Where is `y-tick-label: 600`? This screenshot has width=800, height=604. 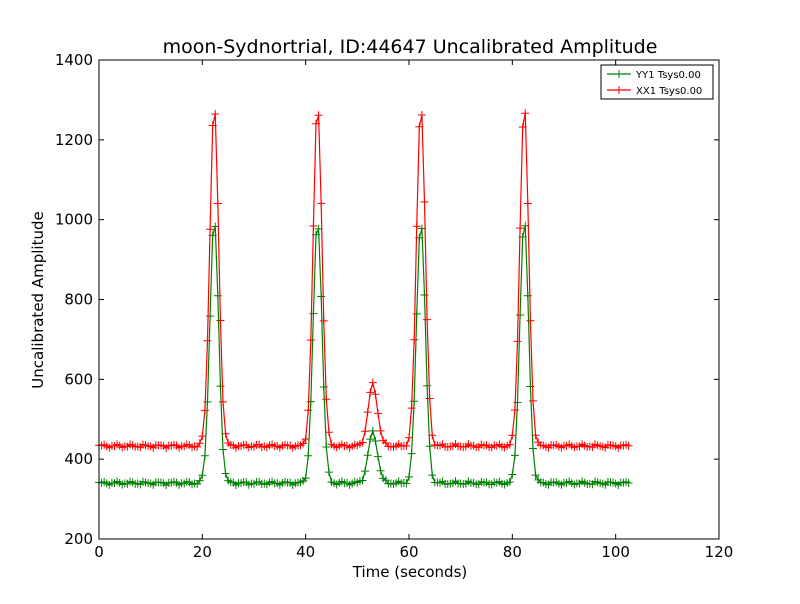 y-tick-label: 600 is located at coordinates (78, 379).